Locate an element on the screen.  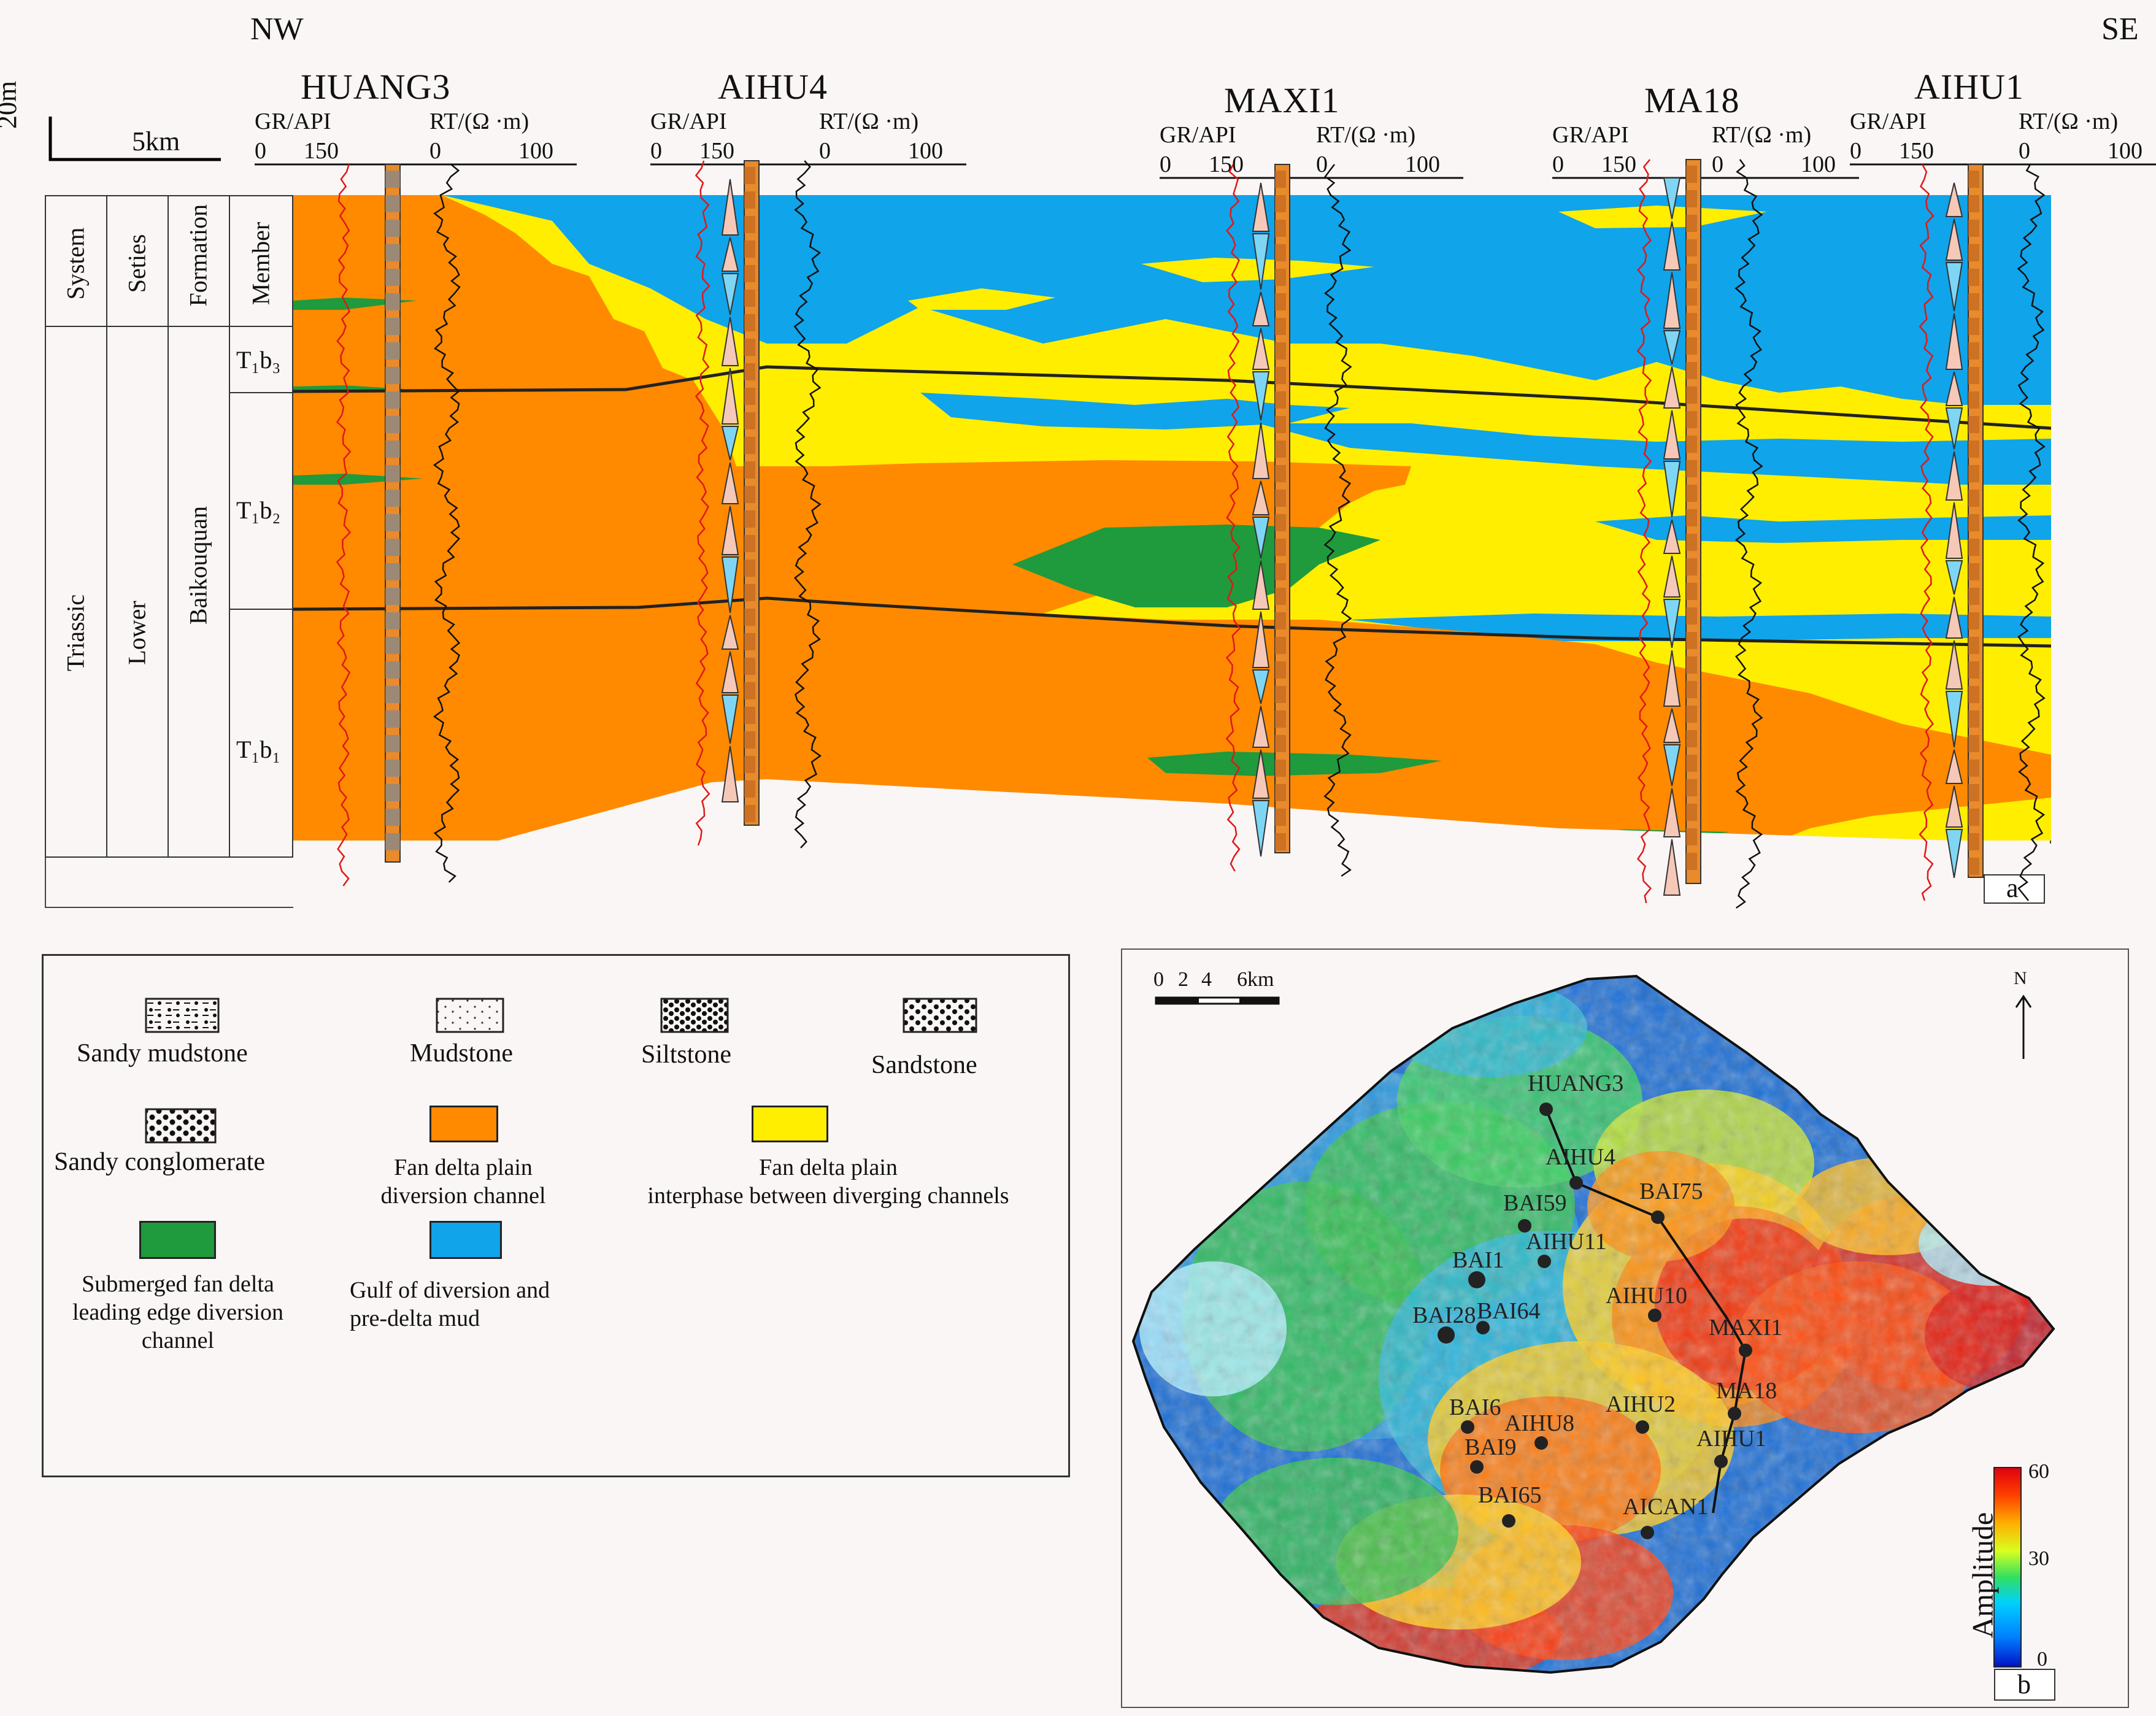
map-scale-label-0: 0 is located at coordinates (1158, 979).